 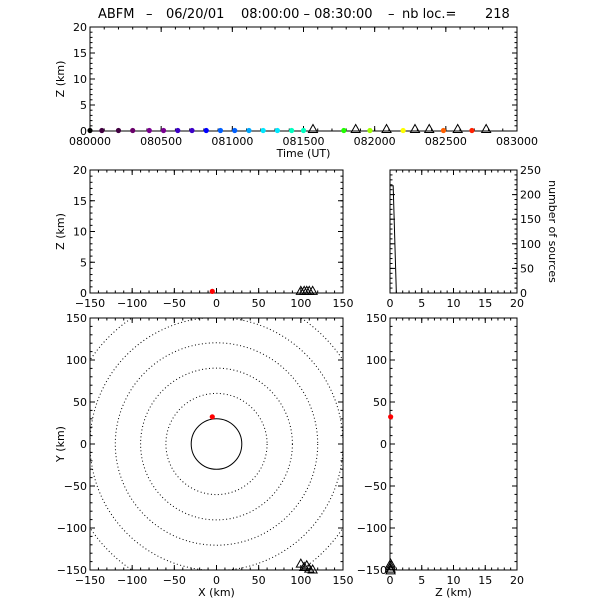 I want to click on y-tick-label: 150, so click(x=530, y=219).